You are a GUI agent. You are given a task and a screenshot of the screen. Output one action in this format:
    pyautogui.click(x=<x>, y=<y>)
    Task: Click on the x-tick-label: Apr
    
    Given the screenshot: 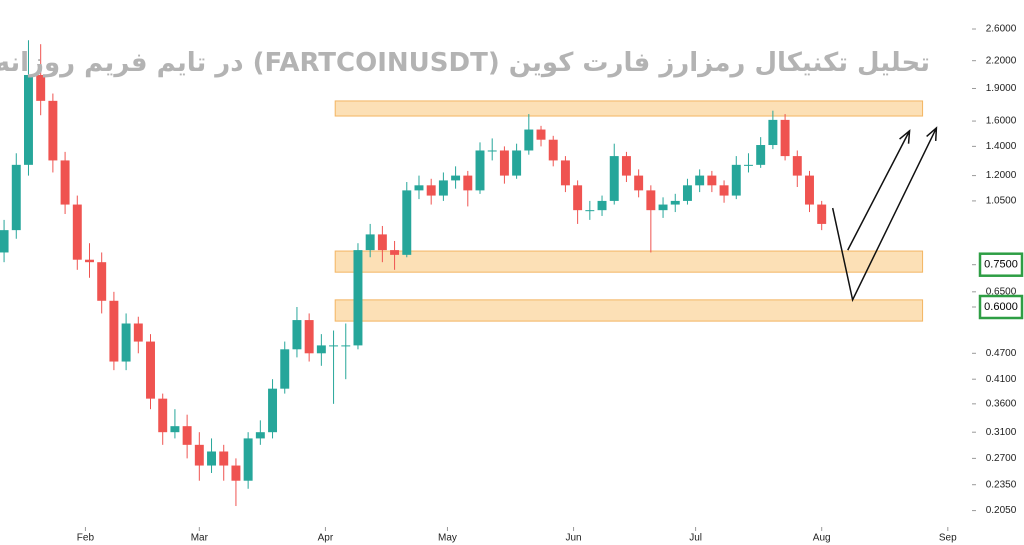 What is the action you would take?
    pyautogui.click(x=326, y=538)
    